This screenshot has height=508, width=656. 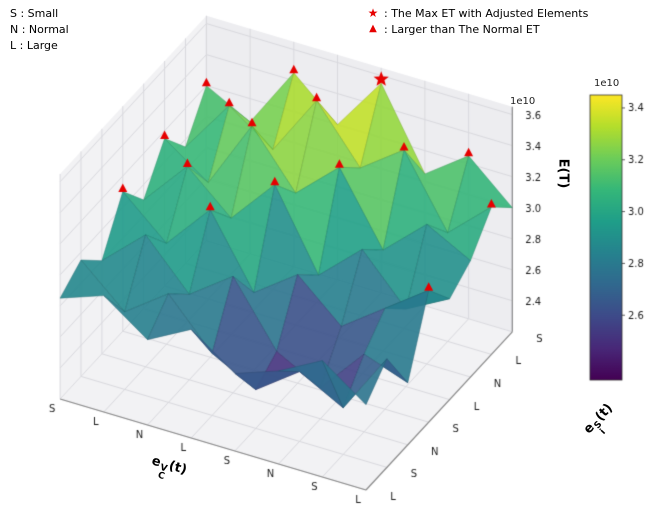 I want to click on size-legend: S : Small N : Normal L : Large, so click(x=39, y=30).